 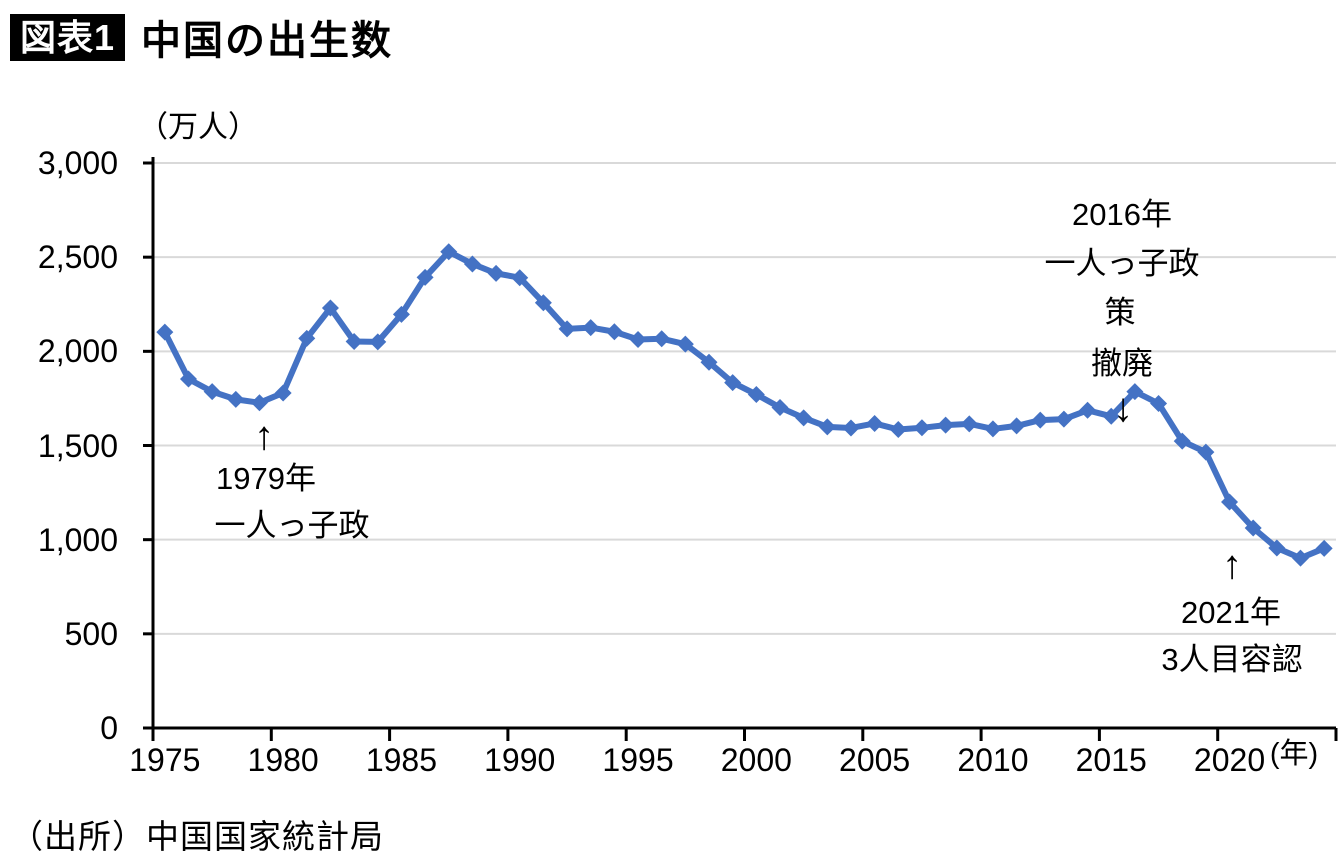 I want to click on annotation-line: 策, so click(x=1120, y=312).